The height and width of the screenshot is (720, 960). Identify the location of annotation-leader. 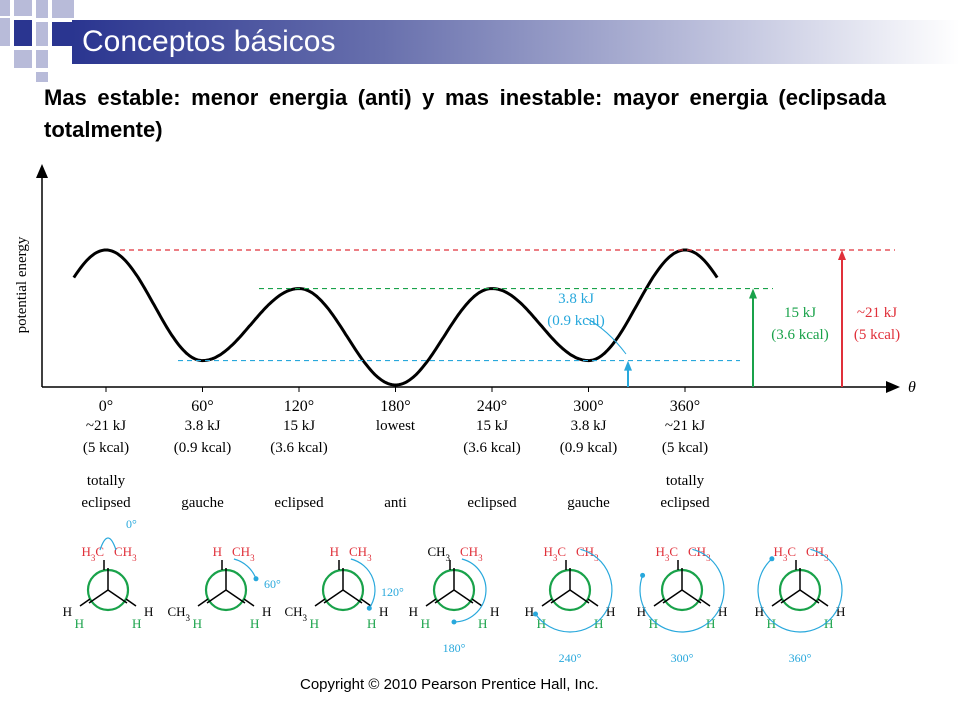
(606, 336).